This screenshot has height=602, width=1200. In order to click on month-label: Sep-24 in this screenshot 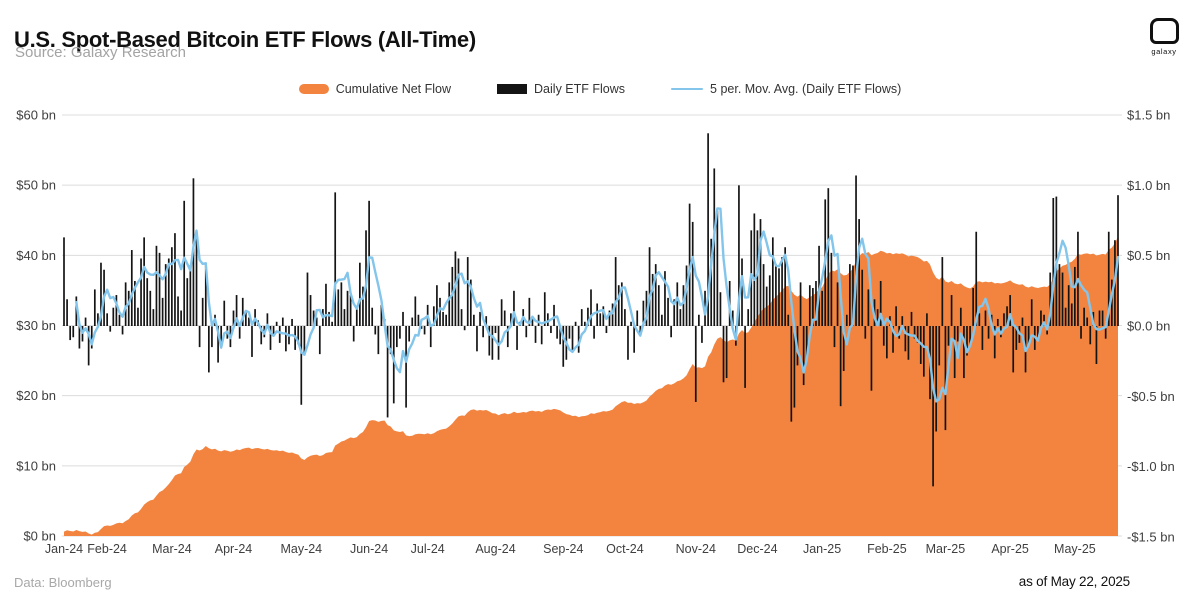, I will do `click(563, 549)`.